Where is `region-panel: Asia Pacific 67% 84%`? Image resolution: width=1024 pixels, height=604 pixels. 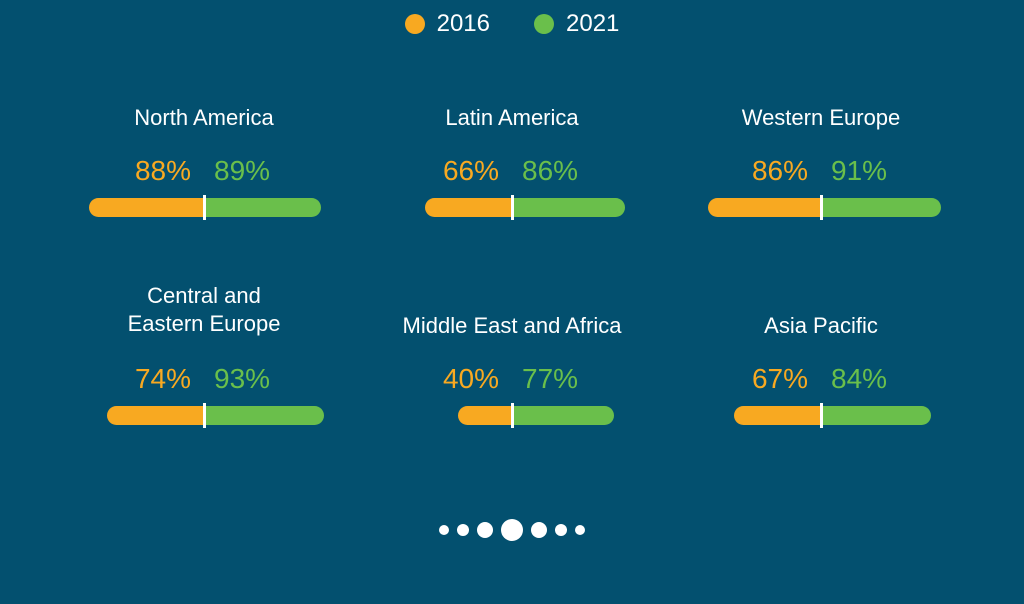 region-panel: Asia Pacific 67% 84% is located at coordinates (821, 378).